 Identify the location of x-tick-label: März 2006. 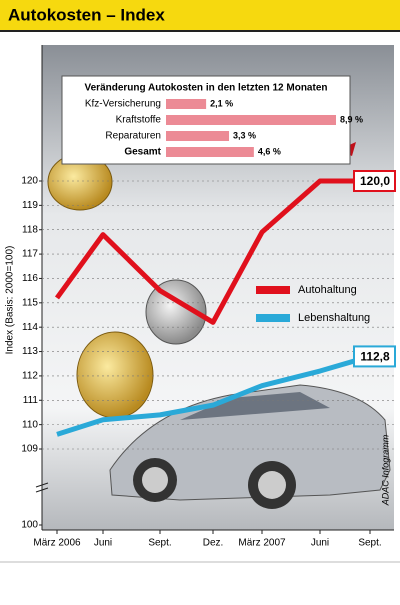
(57, 543).